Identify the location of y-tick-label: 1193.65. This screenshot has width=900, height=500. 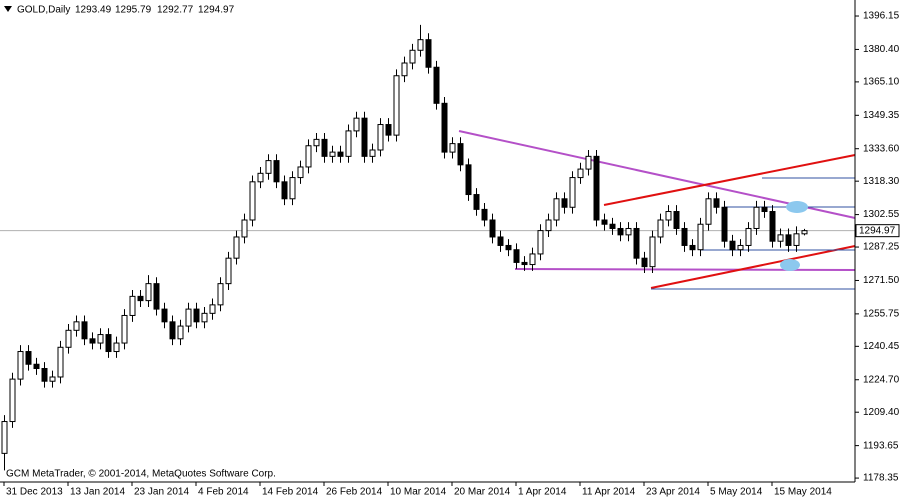
(881, 445).